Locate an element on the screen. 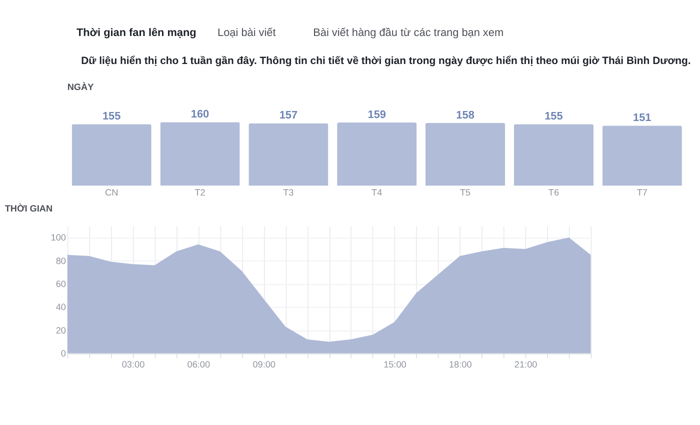  x-tick-label: 15:00 is located at coordinates (395, 364).